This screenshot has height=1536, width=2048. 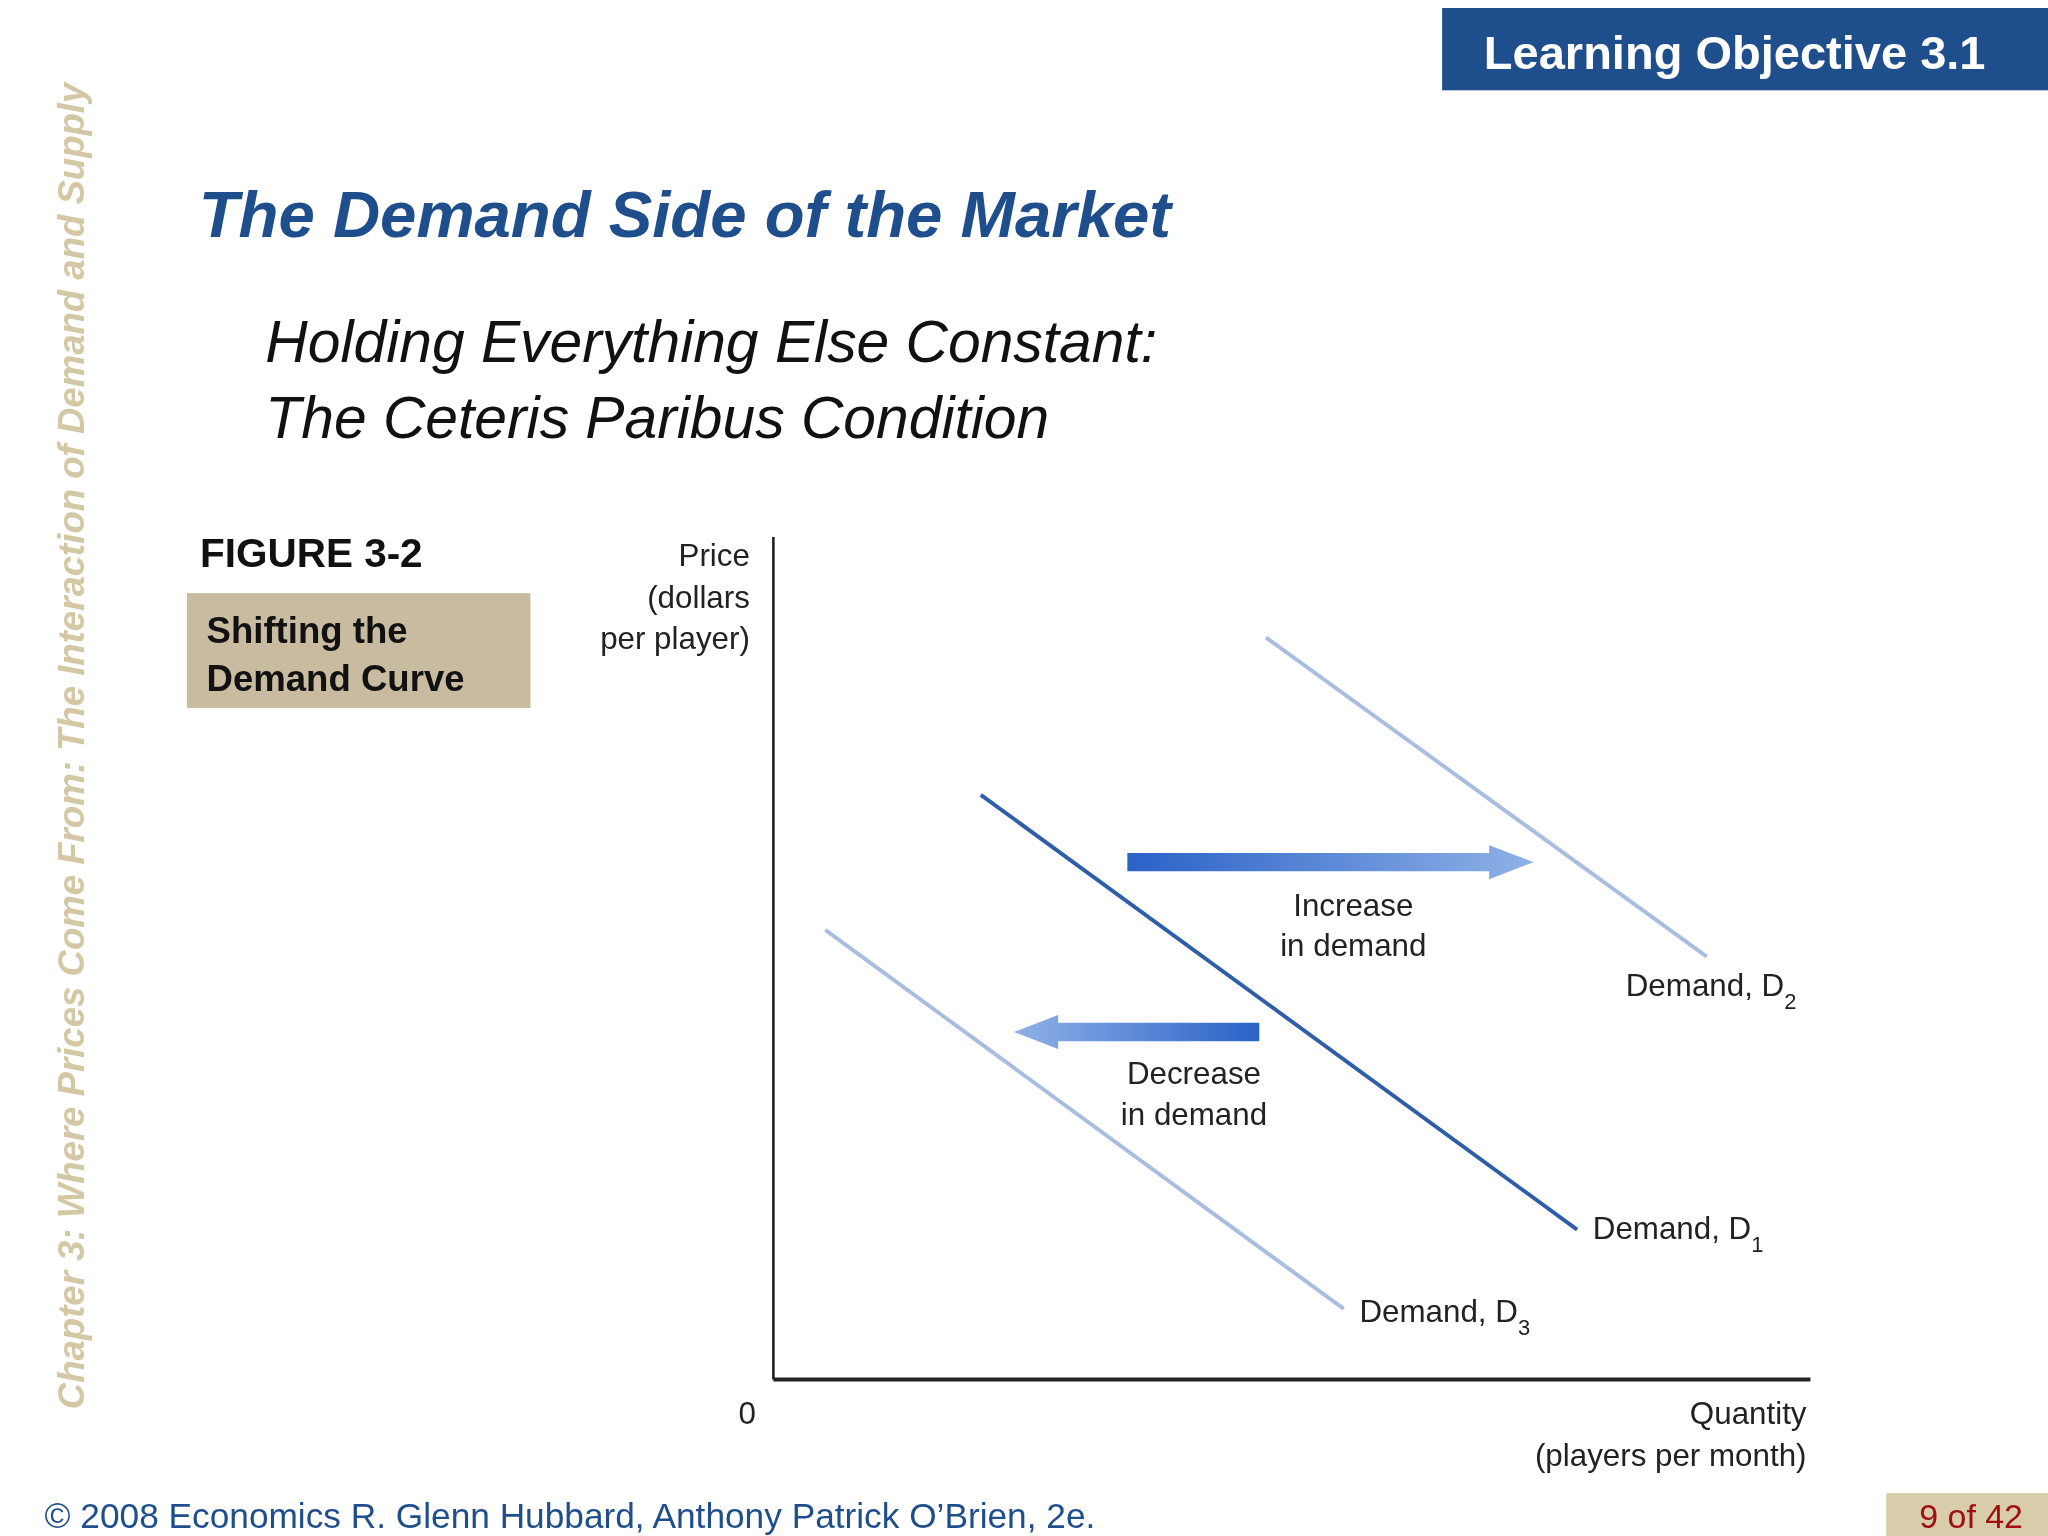 I want to click on annotation: Increase in demand, so click(x=1353, y=925).